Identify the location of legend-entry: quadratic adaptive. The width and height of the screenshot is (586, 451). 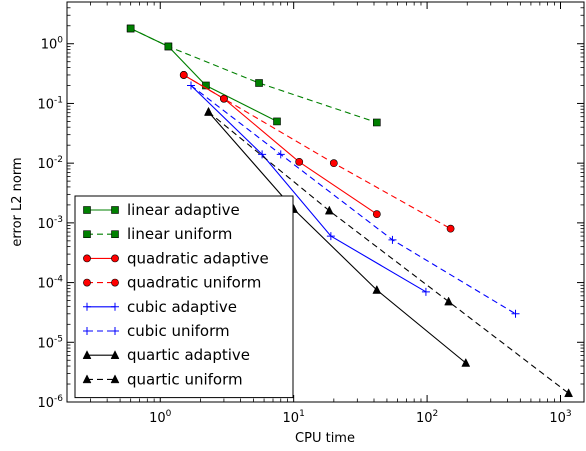
(176, 258).